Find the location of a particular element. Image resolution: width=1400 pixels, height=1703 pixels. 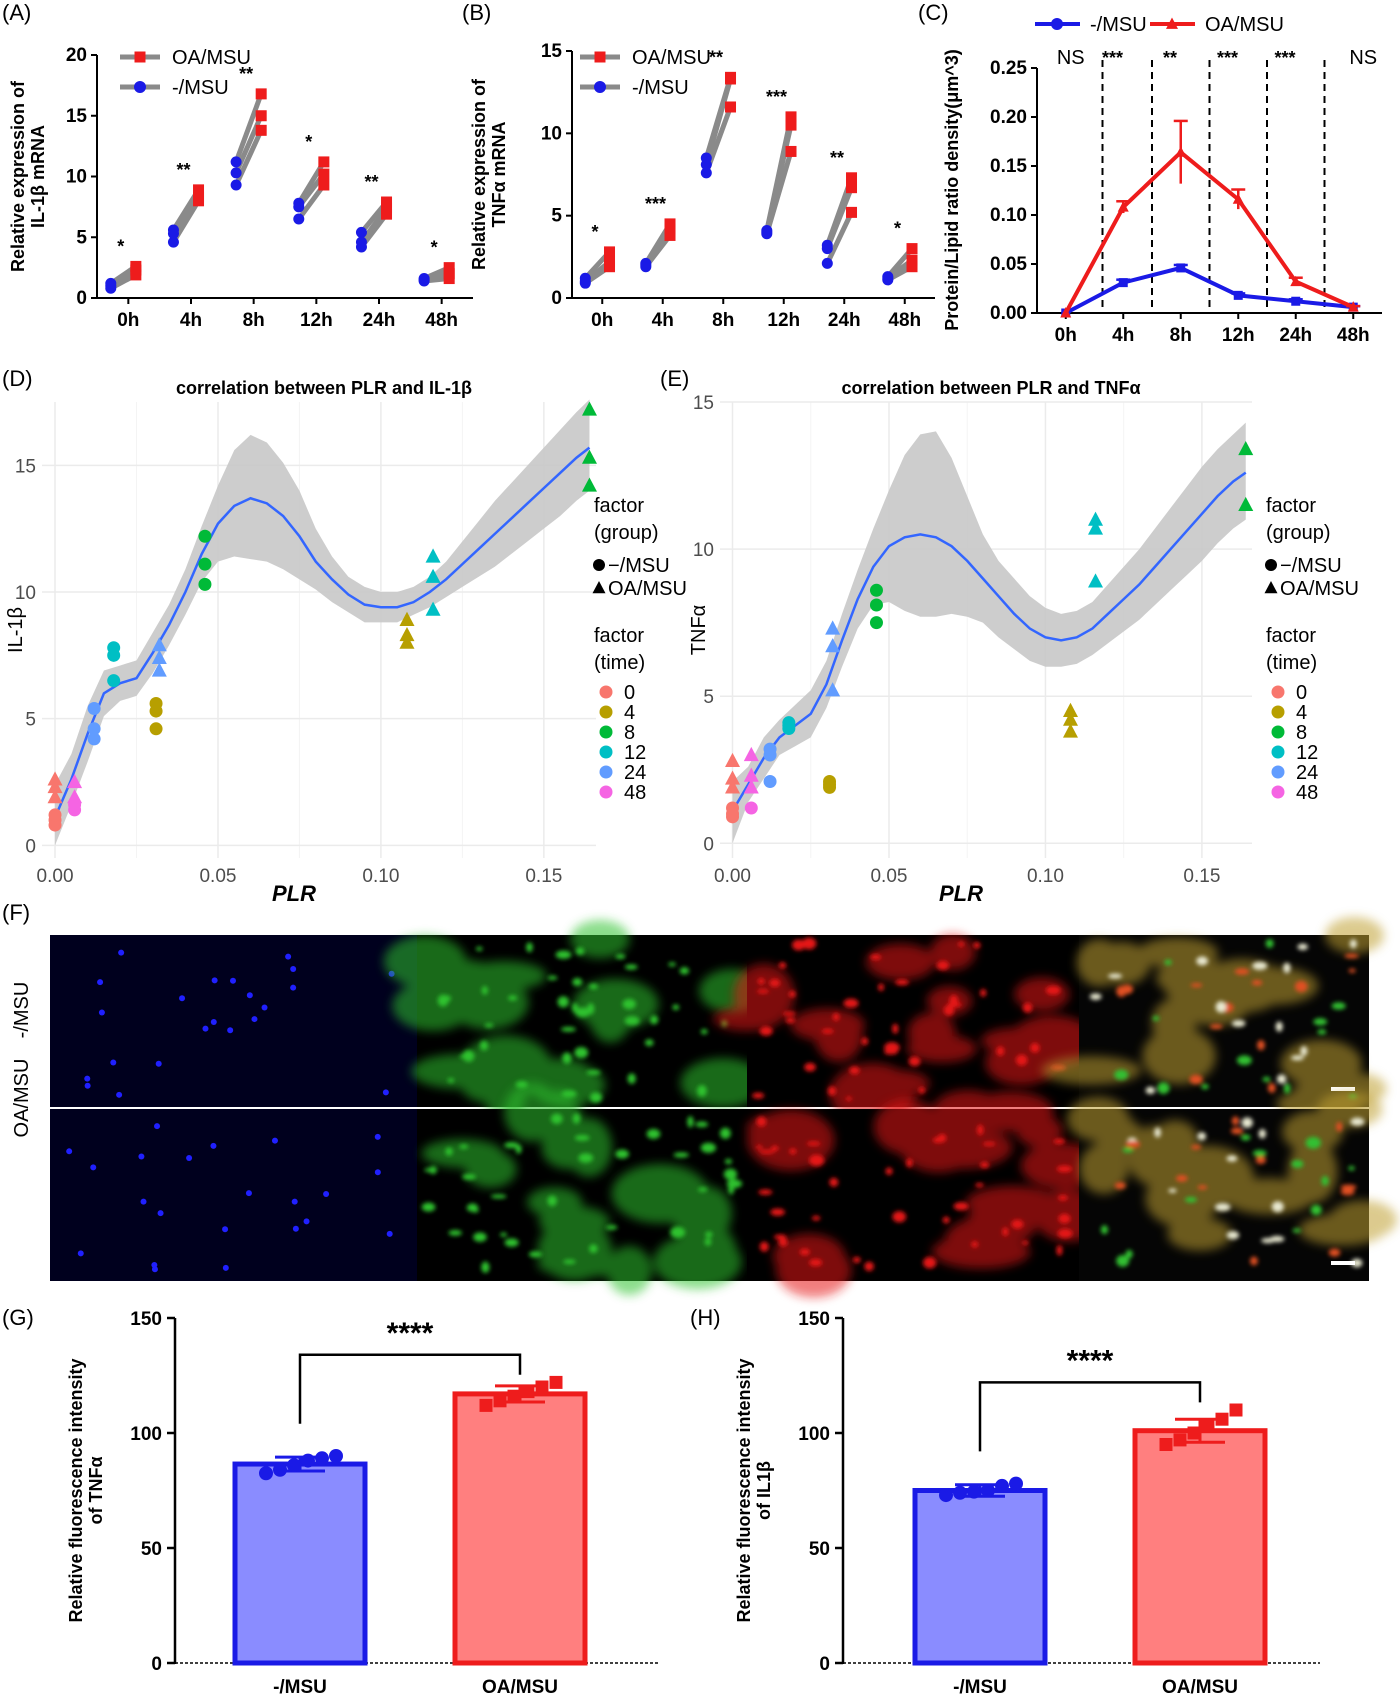

scale-bar is located at coordinates (1343, 1089).